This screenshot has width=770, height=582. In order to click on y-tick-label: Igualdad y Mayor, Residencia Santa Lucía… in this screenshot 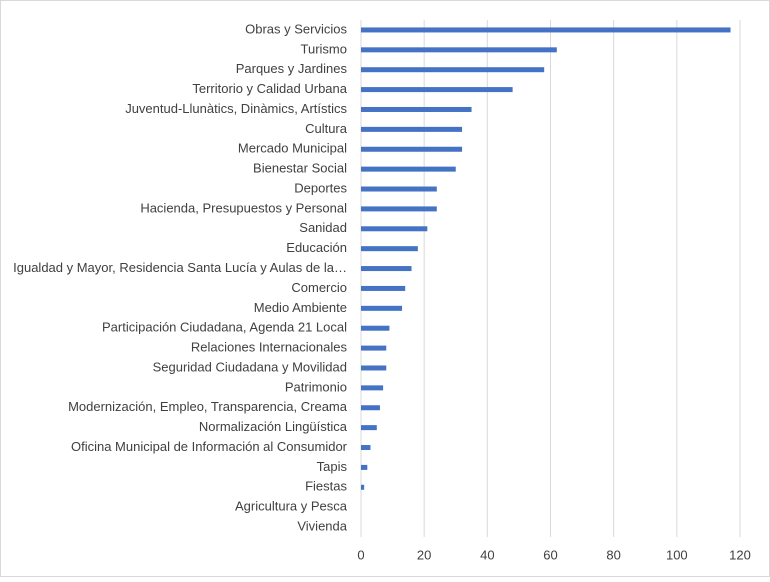, I will do `click(180, 267)`.